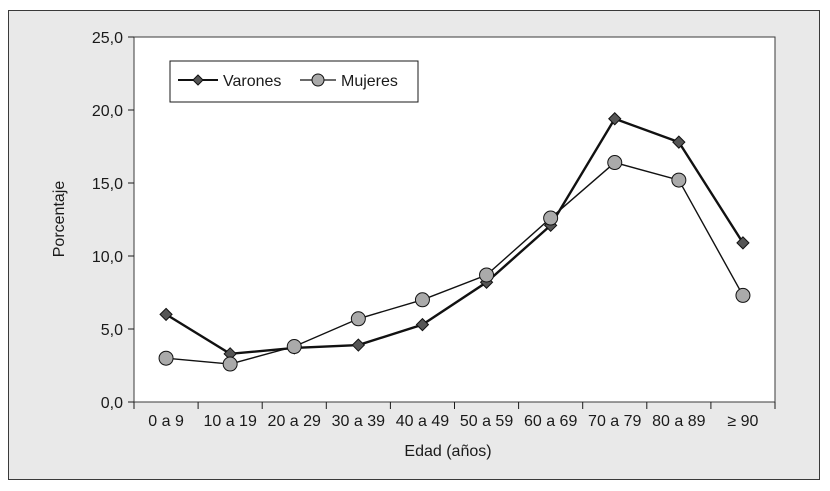 This screenshot has width=830, height=491. What do you see at coordinates (422, 421) in the screenshot?
I see `x-tick-label: 40 a 49` at bounding box center [422, 421].